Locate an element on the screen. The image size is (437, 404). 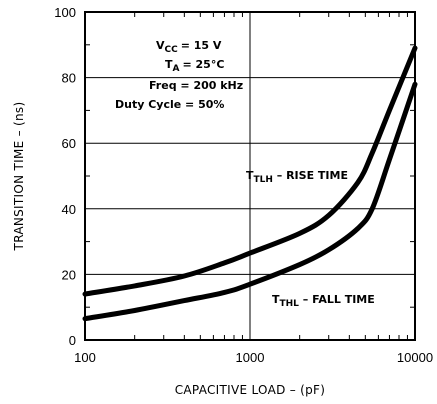
y-tick-label: 80 is located at coordinates (69, 78).